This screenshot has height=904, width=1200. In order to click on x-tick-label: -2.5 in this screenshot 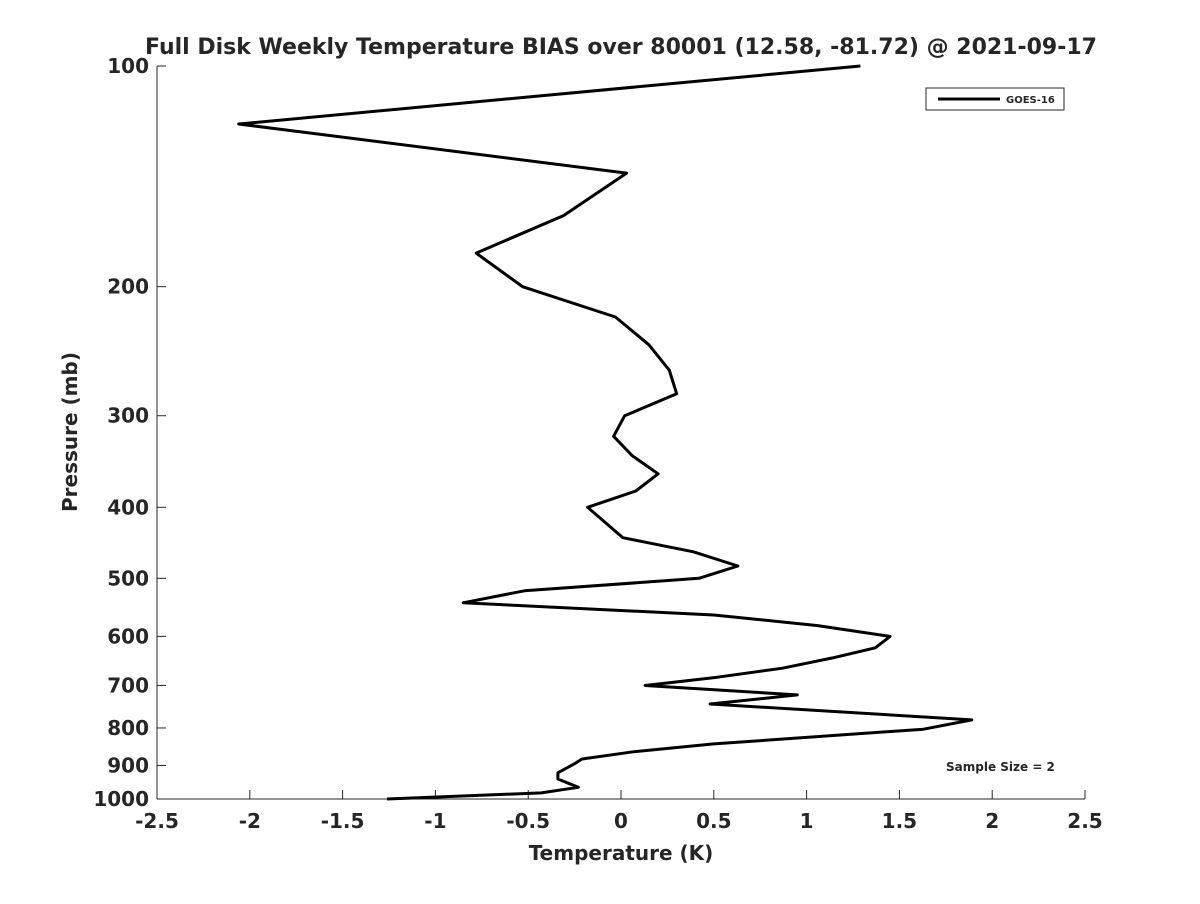, I will do `click(157, 821)`.